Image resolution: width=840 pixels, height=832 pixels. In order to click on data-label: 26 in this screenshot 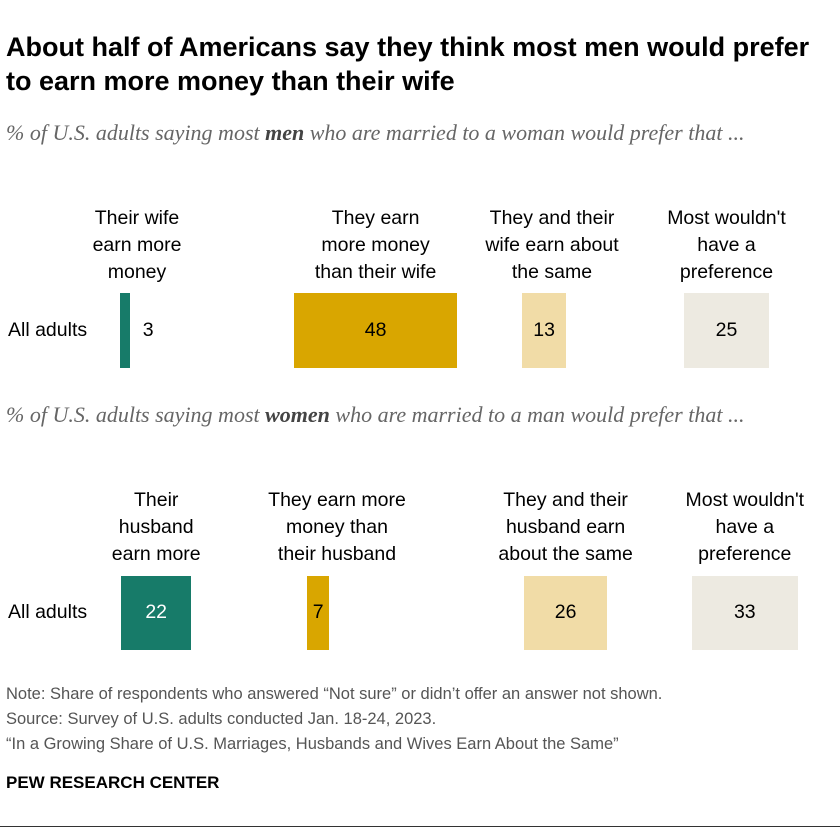, I will do `click(565, 612)`.